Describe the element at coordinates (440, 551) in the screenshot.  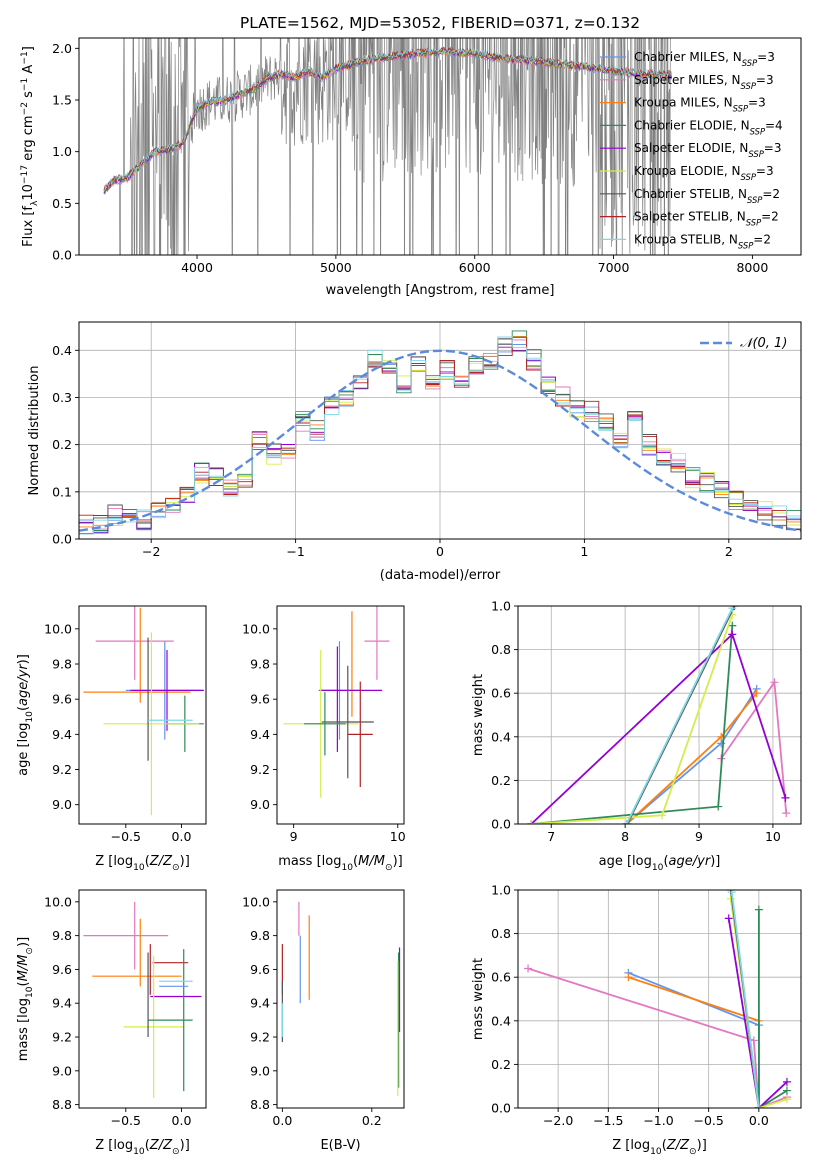
I see `x-tick-label: 0` at that location.